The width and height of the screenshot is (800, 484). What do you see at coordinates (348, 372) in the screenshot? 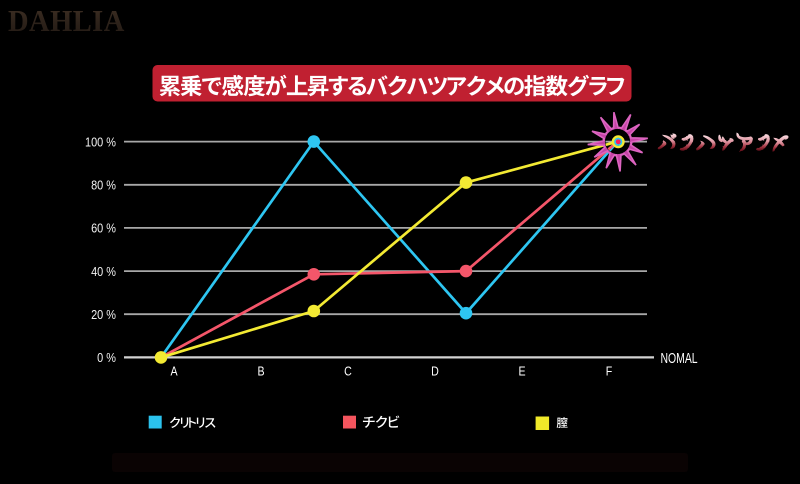
I see `svg-text: C` at bounding box center [348, 372].